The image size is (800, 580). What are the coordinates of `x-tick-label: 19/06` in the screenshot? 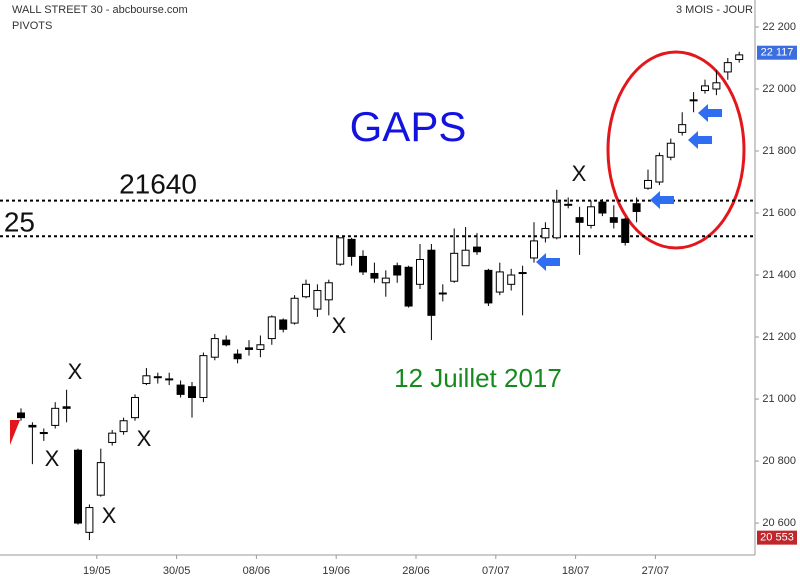 It's located at (336, 571).